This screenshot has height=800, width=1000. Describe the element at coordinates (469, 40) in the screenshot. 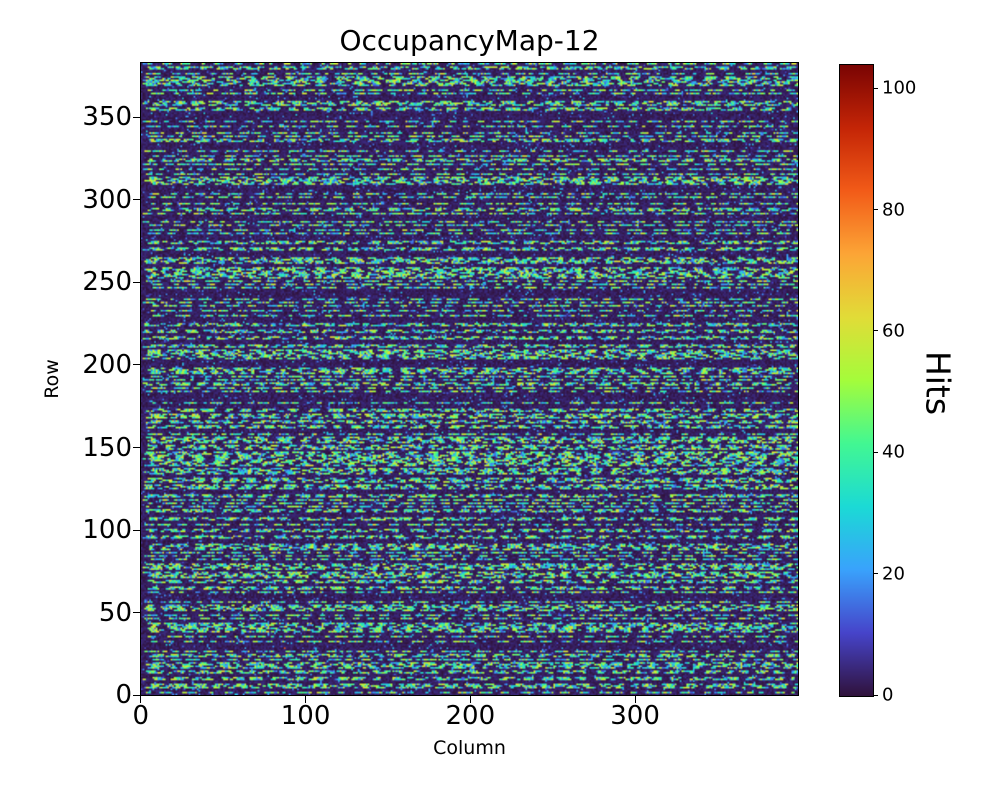

I see `plot-title: OccupancyMap-12` at that location.